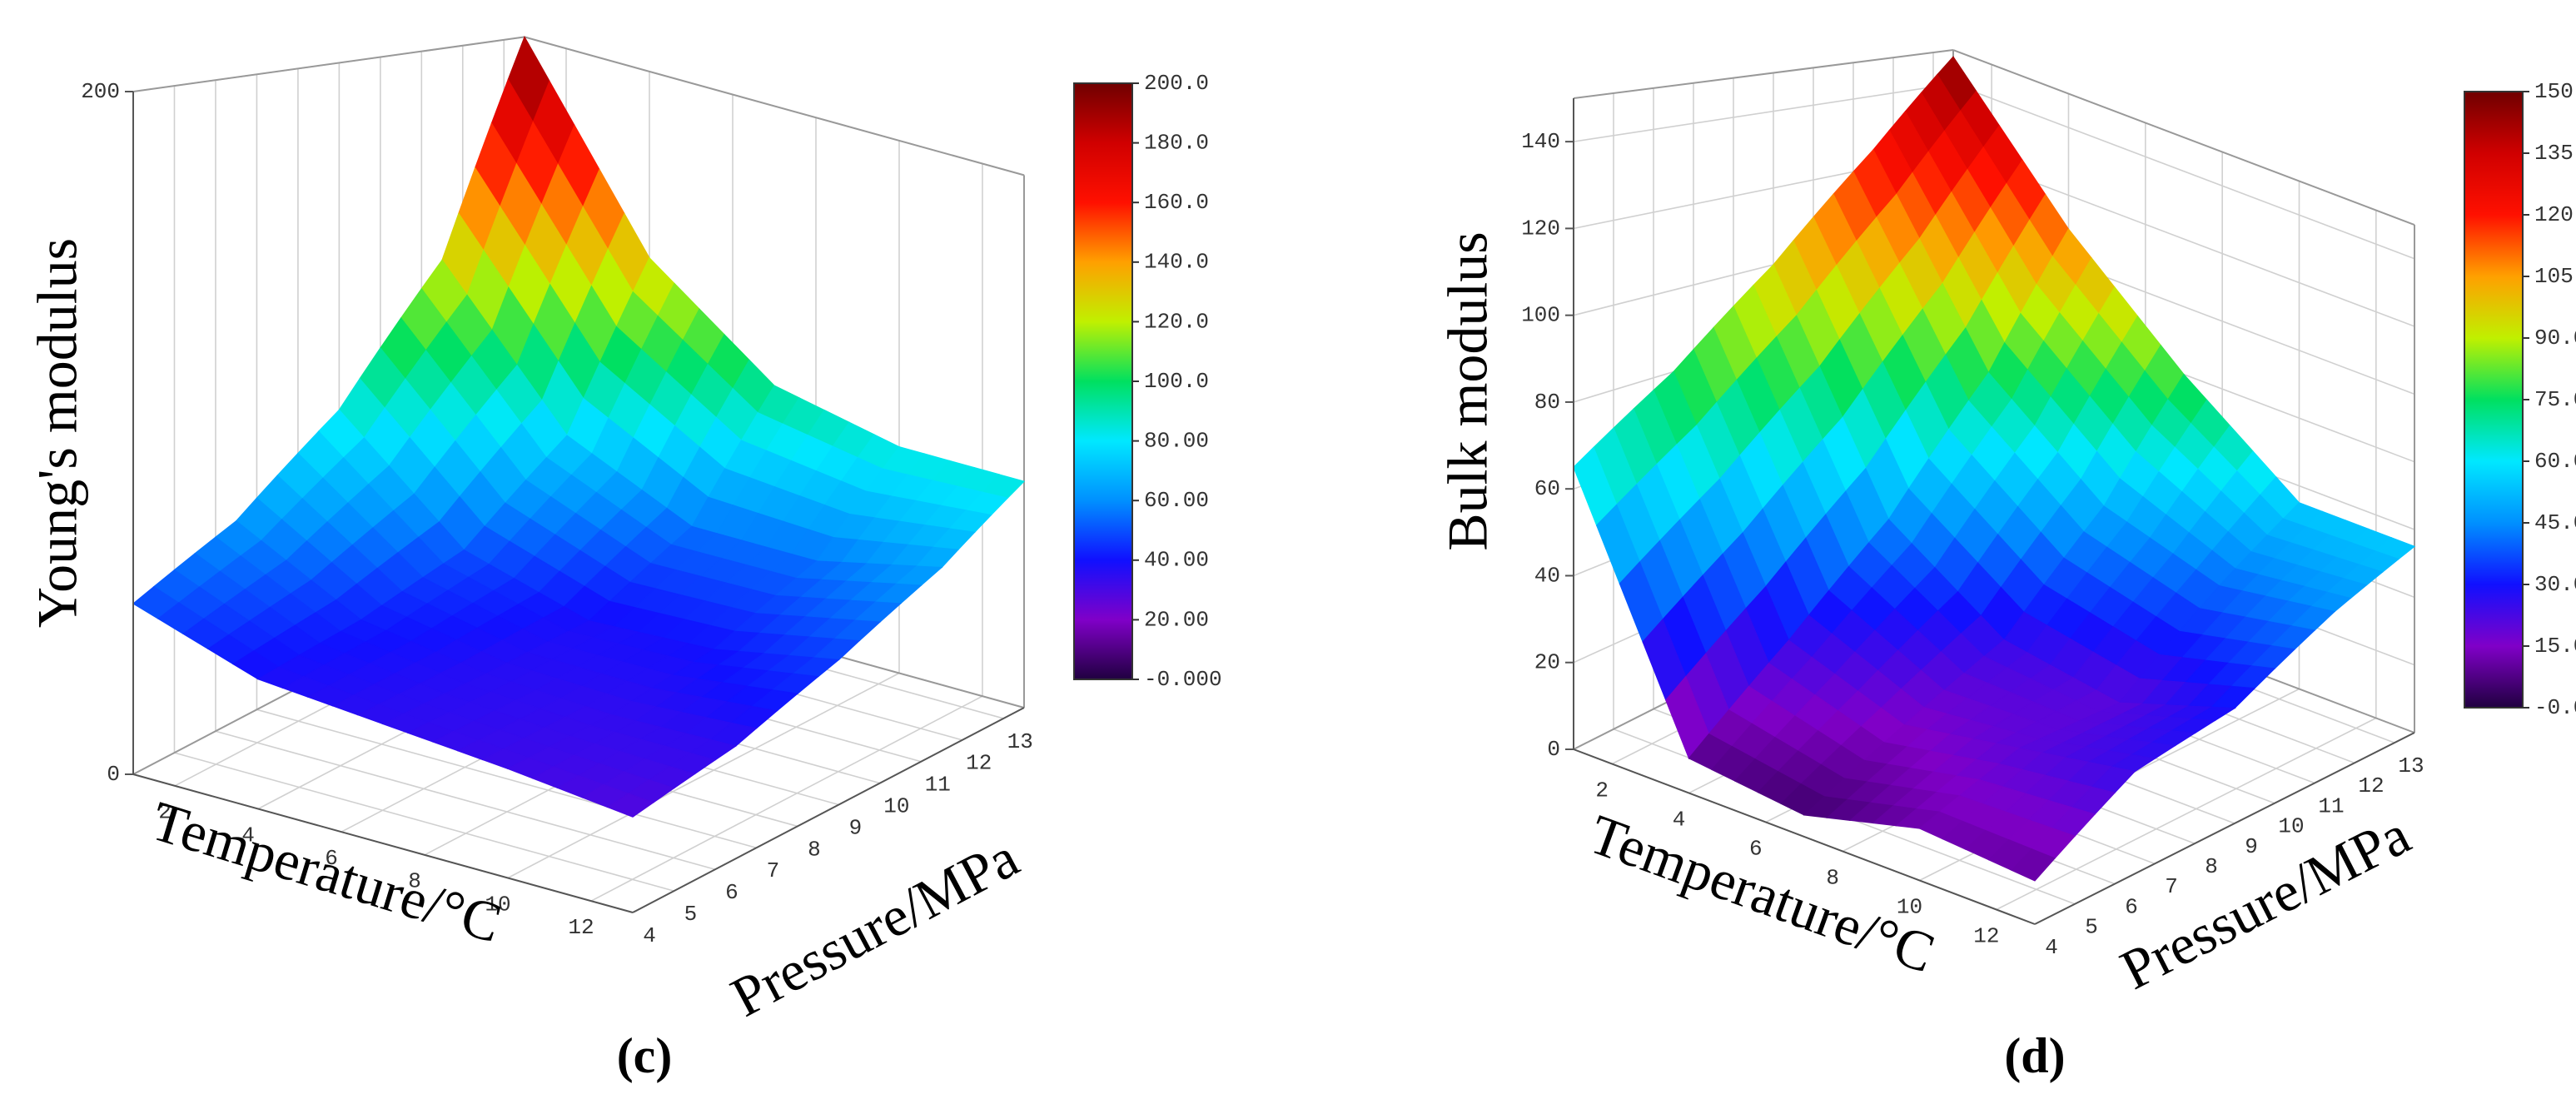  Describe the element at coordinates (1467, 391) in the screenshot. I see `z-axis-label: Bulk modulus` at that location.